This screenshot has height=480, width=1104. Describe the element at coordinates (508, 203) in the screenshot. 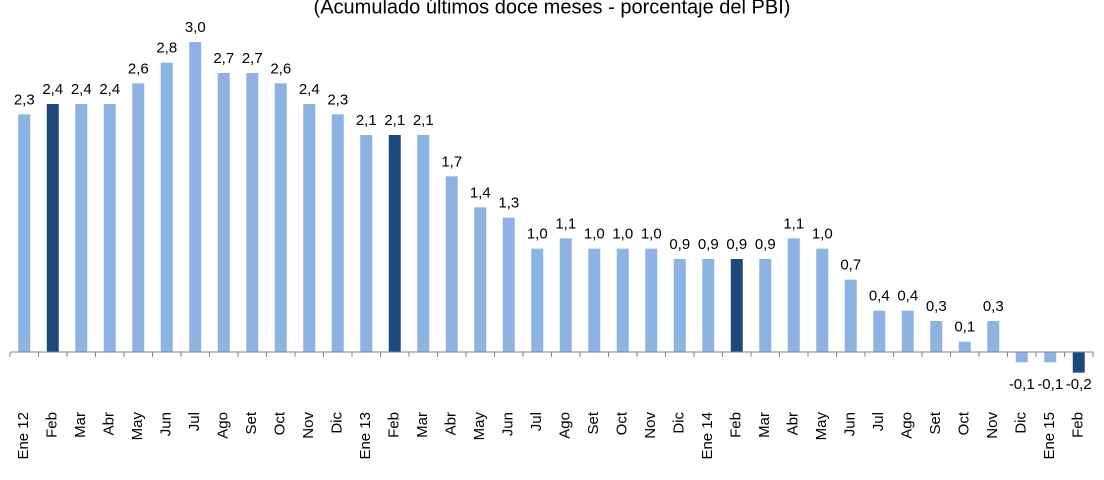

I see `value-label: 1,3` at that location.